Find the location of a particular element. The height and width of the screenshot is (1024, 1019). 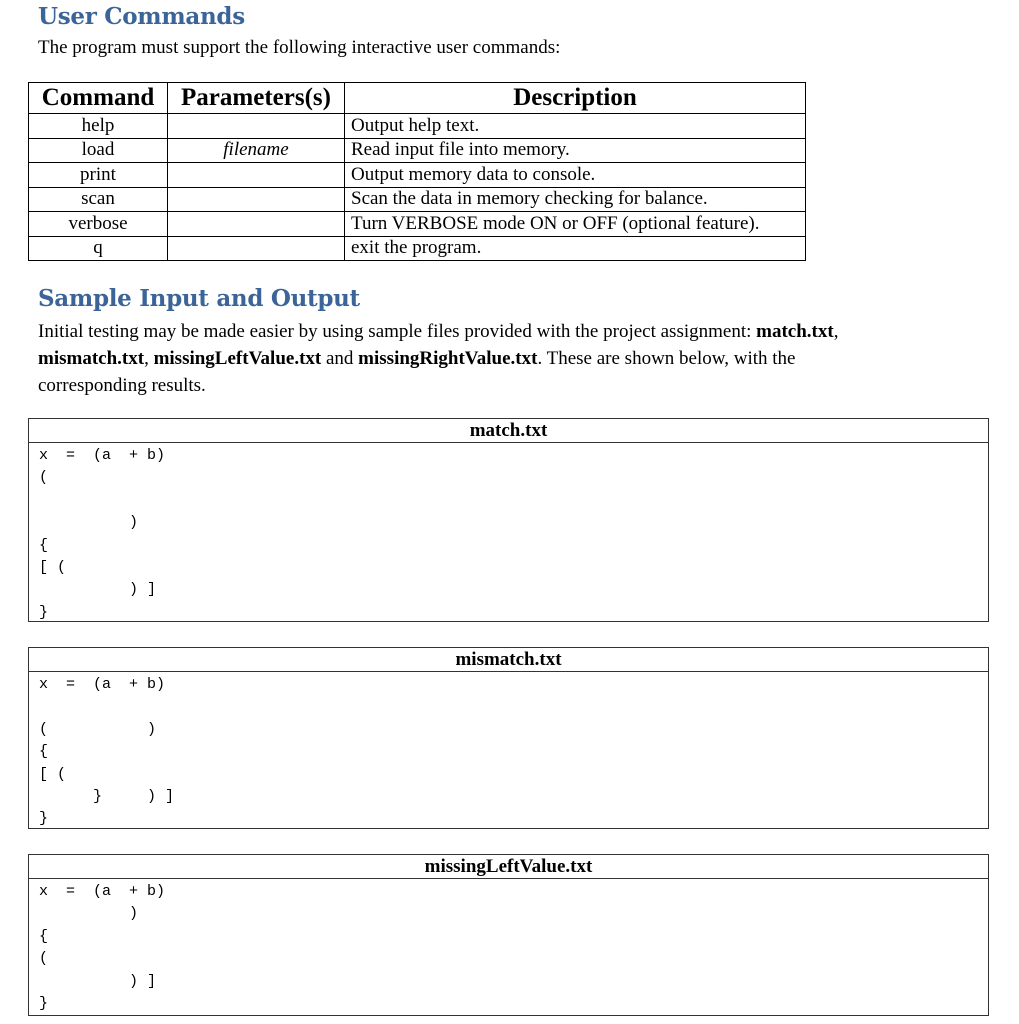

cell-description: Read input file into memory. is located at coordinates (575, 150).